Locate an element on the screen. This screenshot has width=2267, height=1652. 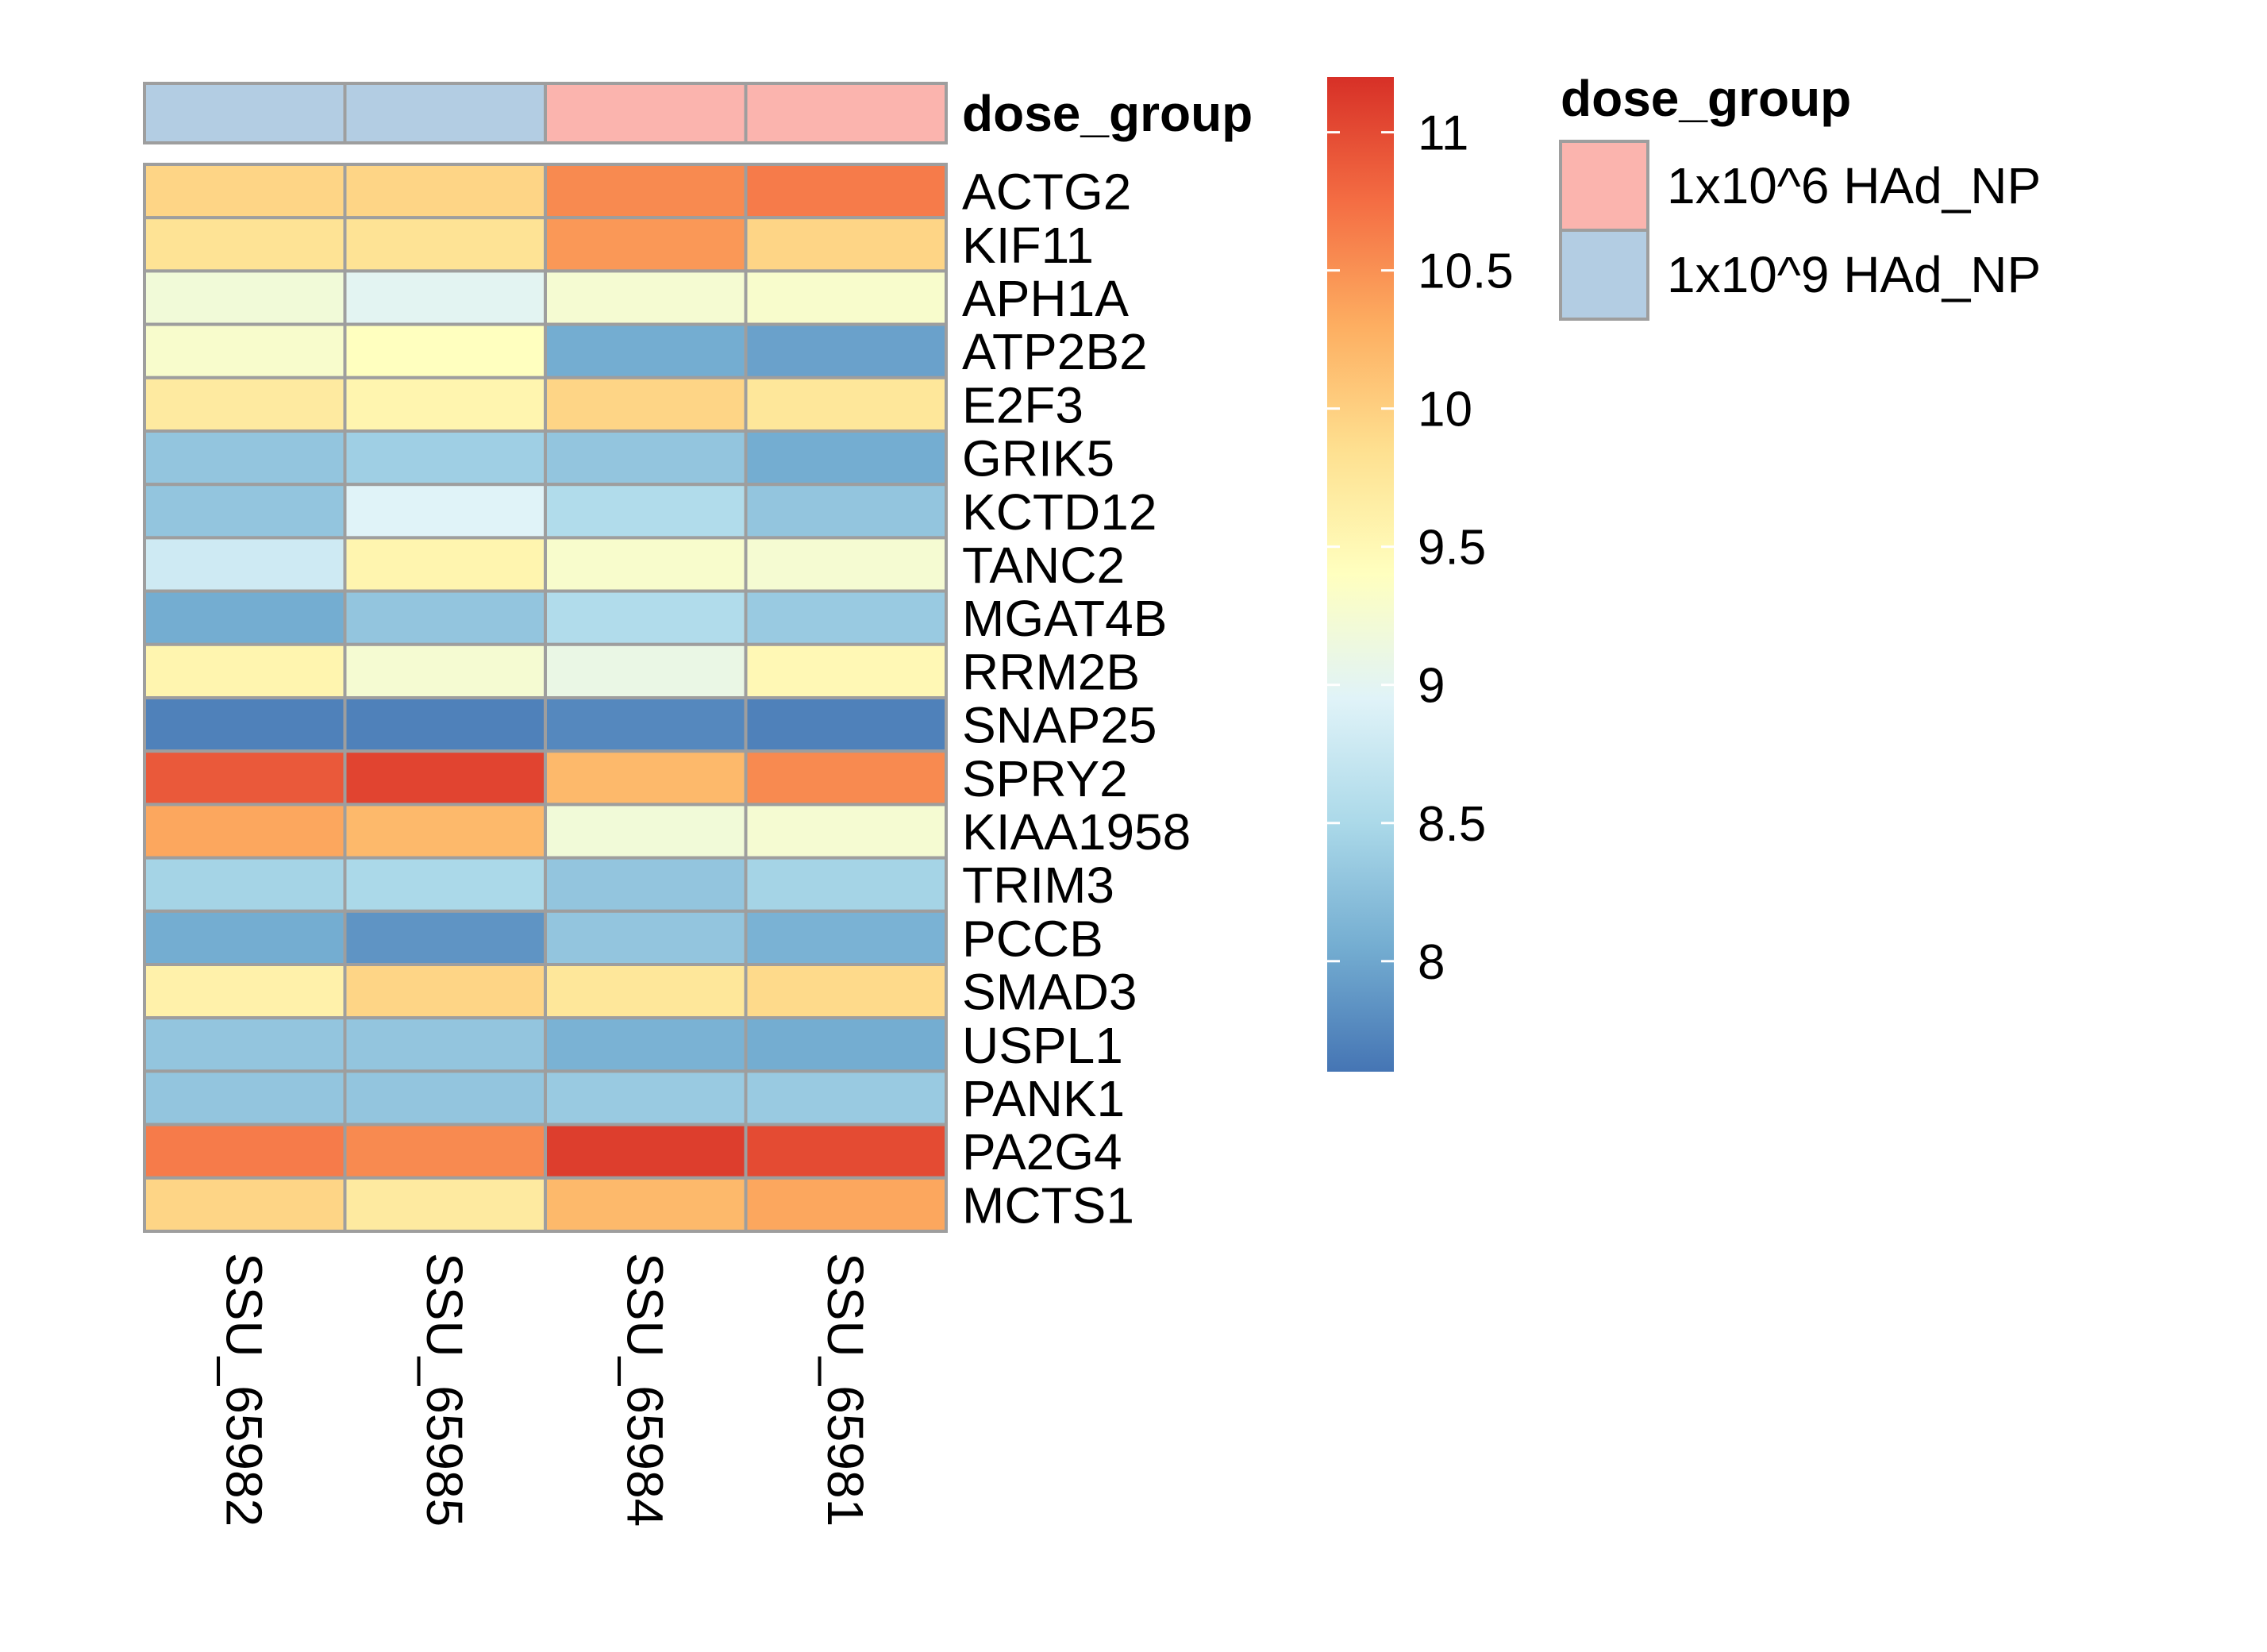
row-label: SMAD3 is located at coordinates (1049, 993).